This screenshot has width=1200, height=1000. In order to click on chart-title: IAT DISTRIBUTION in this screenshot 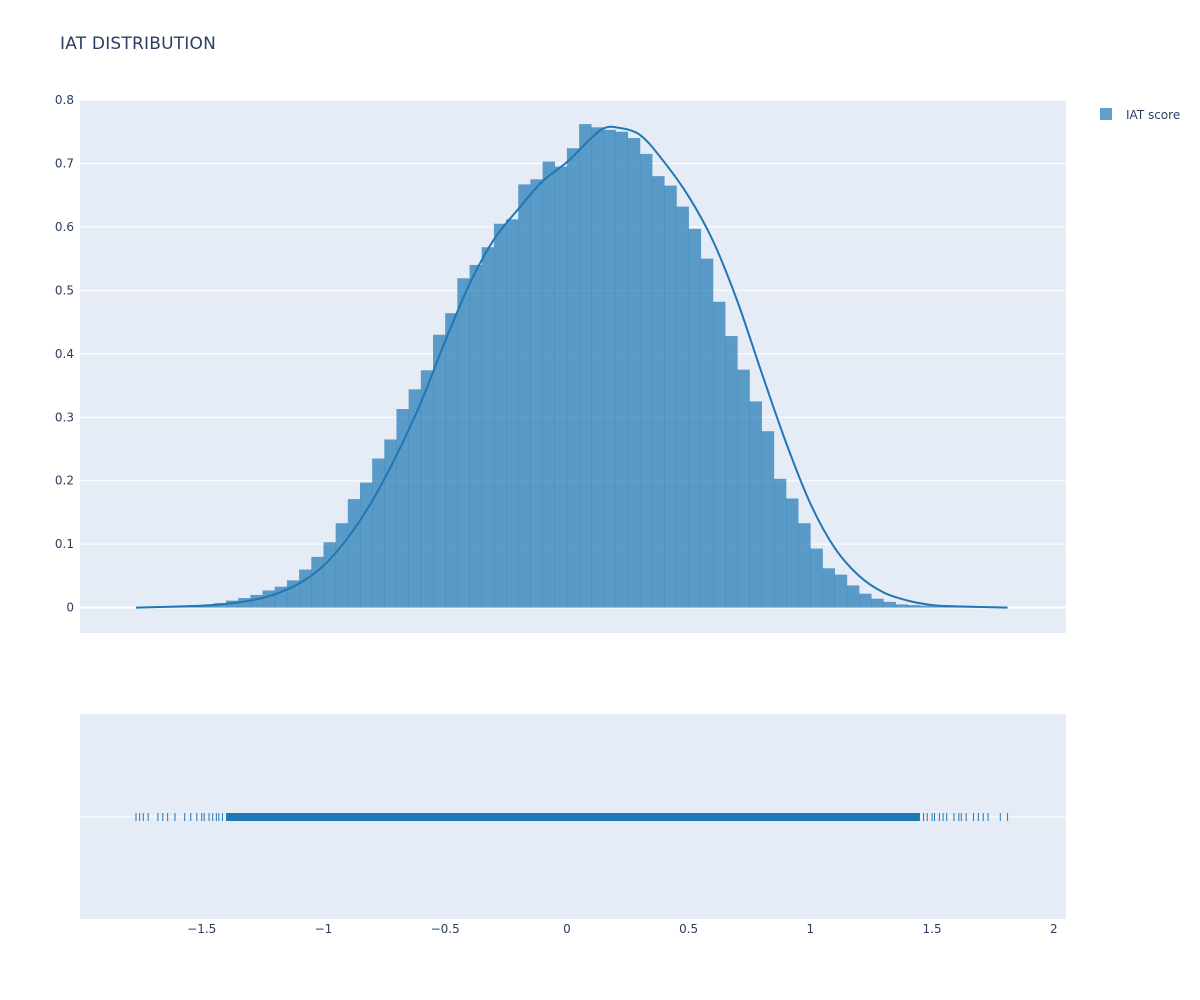, I will do `click(138, 44)`.